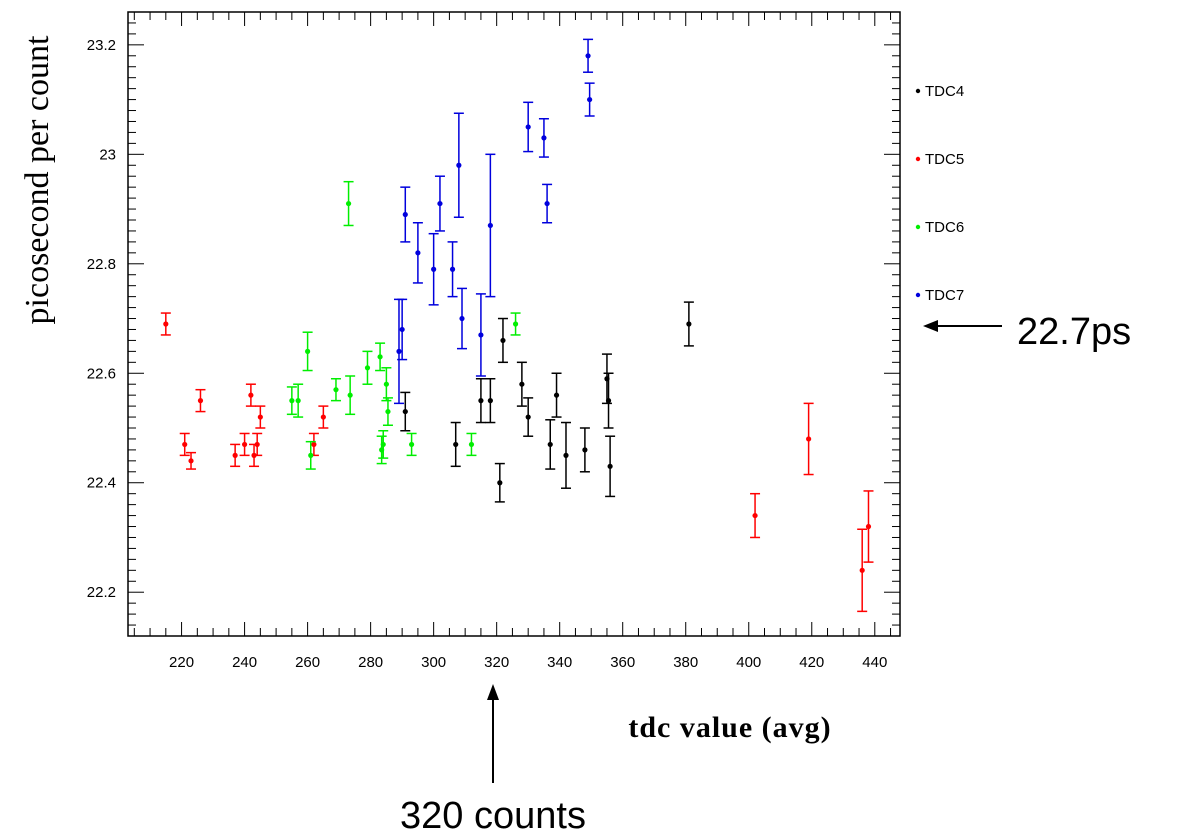 The width and height of the screenshot is (1186, 837). I want to click on x-tick-label: 400, so click(748, 662).